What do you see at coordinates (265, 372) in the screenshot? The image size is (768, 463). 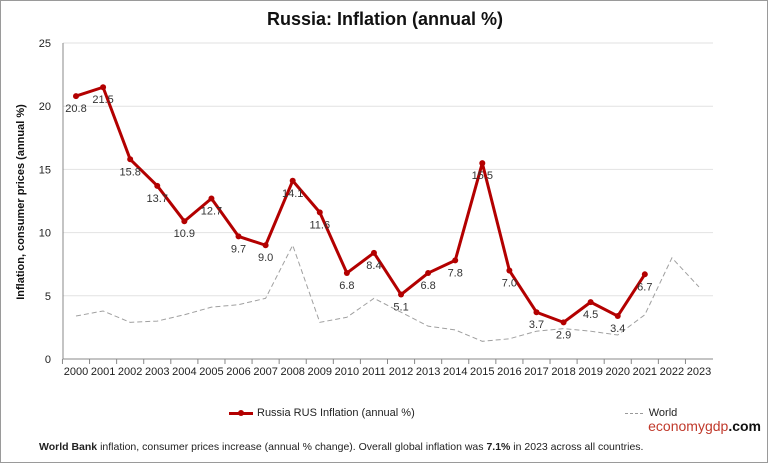 I see `x-tick-label: 2007` at bounding box center [265, 372].